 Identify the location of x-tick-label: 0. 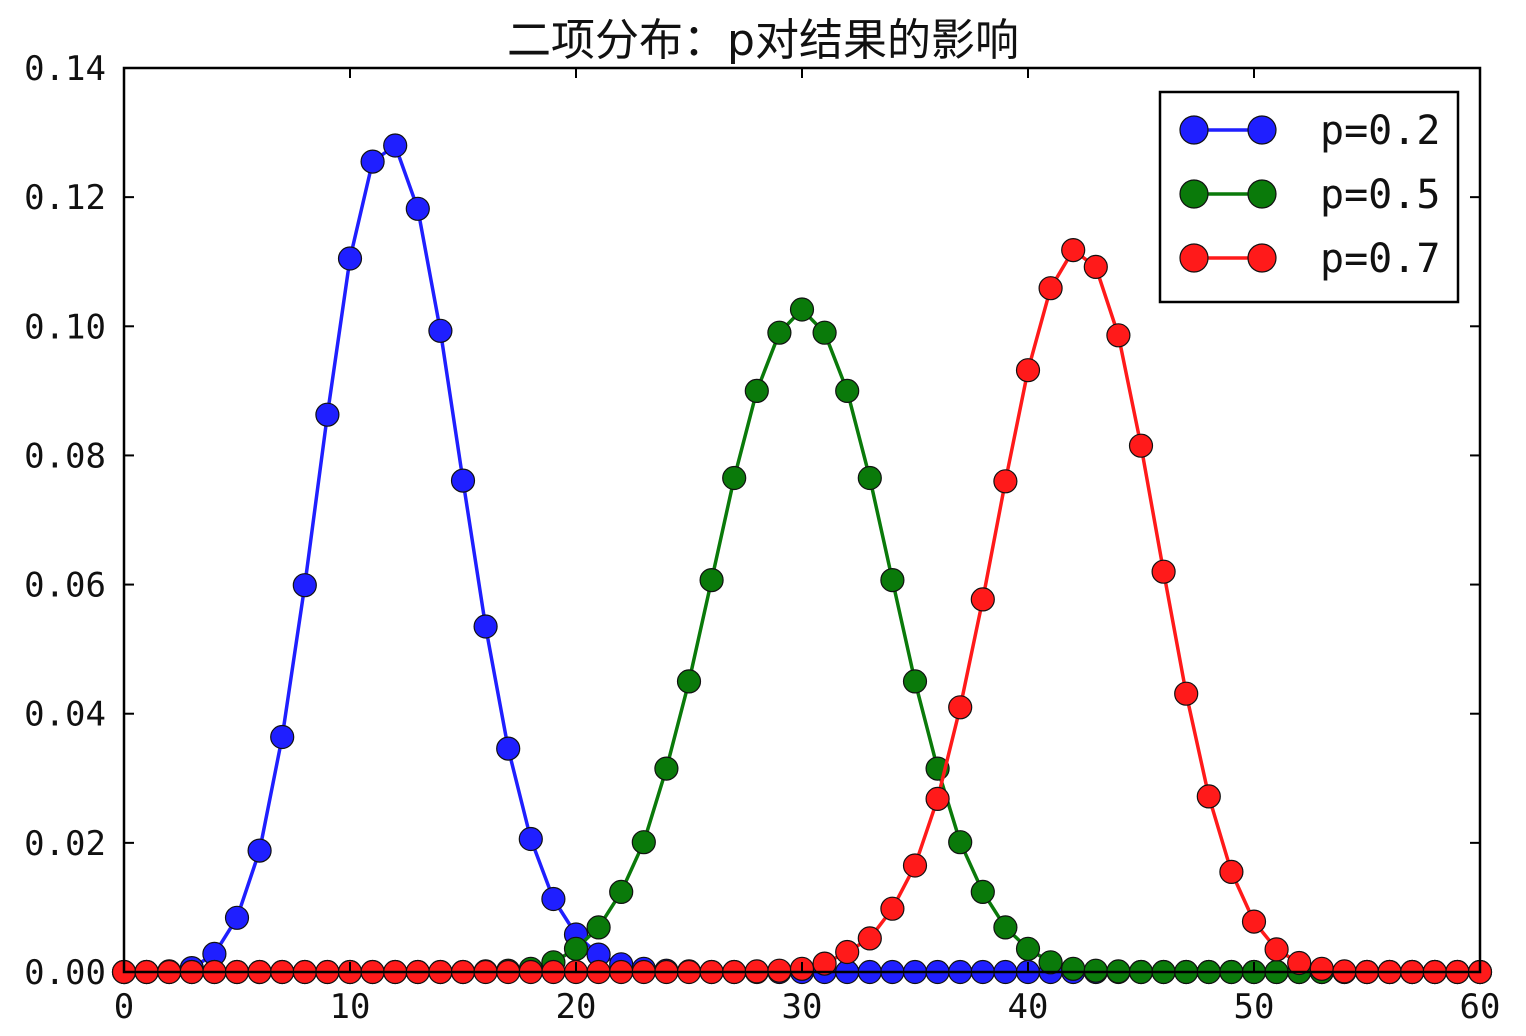
(124, 1007).